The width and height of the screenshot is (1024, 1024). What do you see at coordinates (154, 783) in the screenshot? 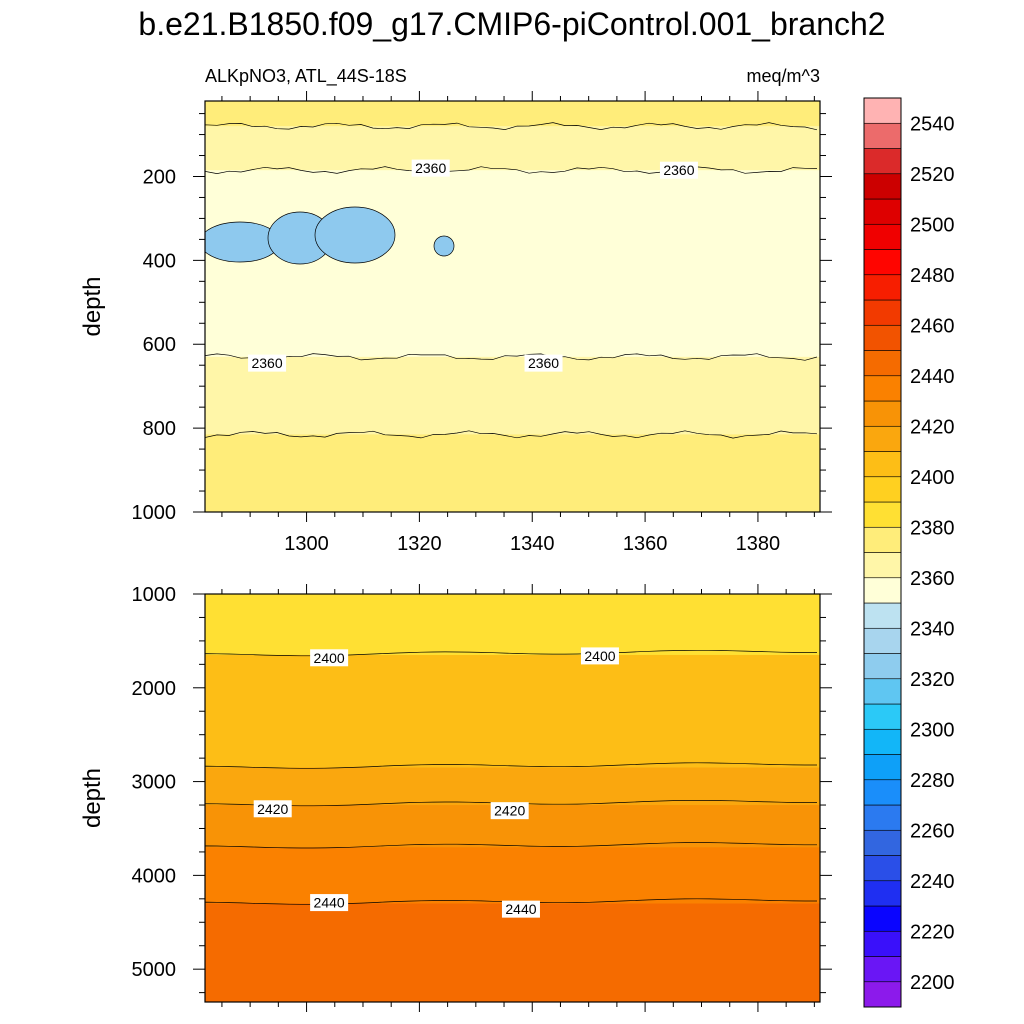
I see `y-tick-label: 3000` at bounding box center [154, 783].